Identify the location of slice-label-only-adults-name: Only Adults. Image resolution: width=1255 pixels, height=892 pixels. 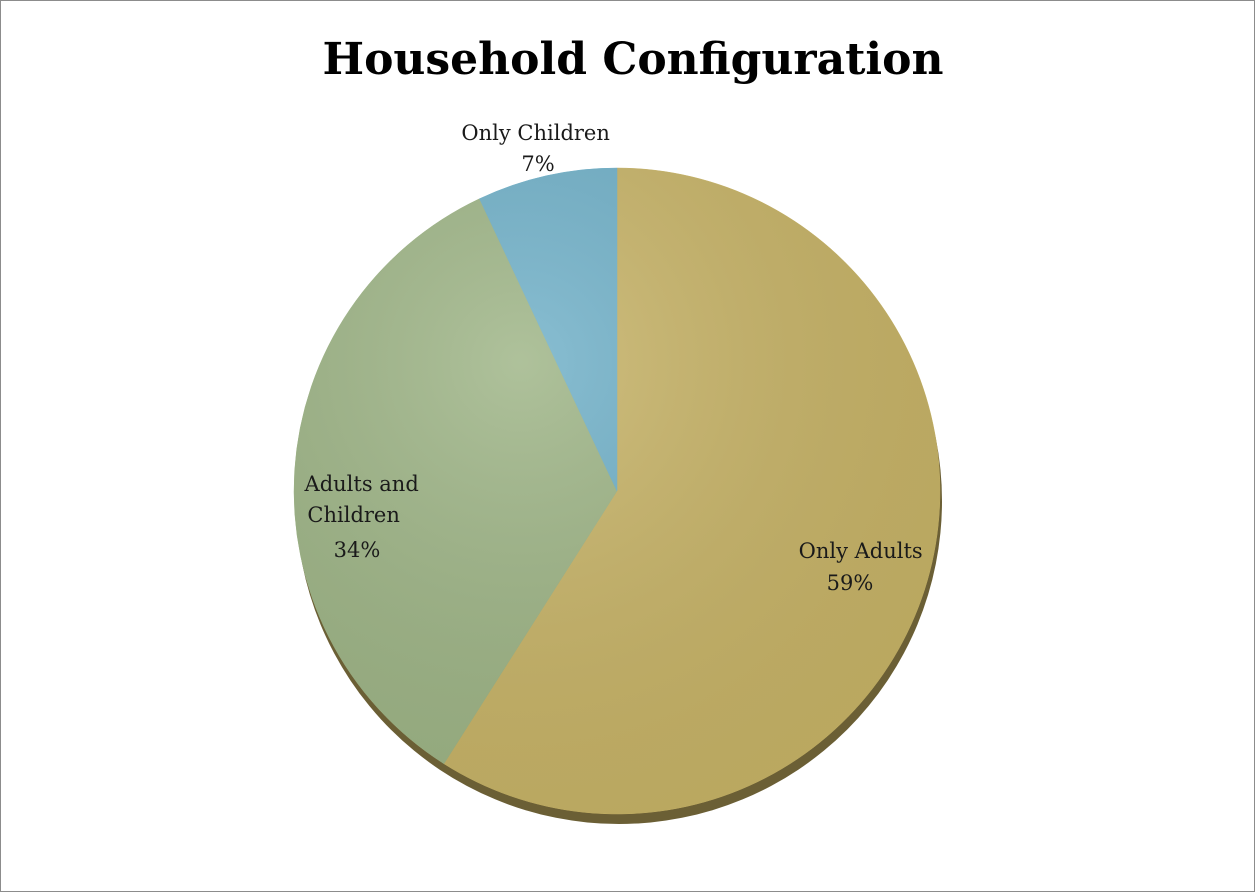
(861, 551).